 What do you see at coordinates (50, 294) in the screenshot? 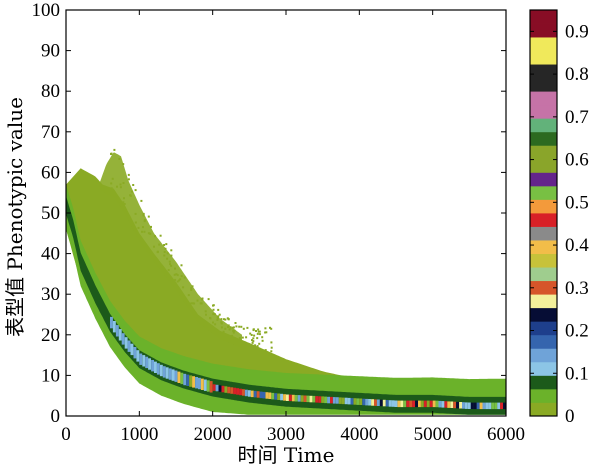
I see `y-tick-label: 30` at bounding box center [50, 294].